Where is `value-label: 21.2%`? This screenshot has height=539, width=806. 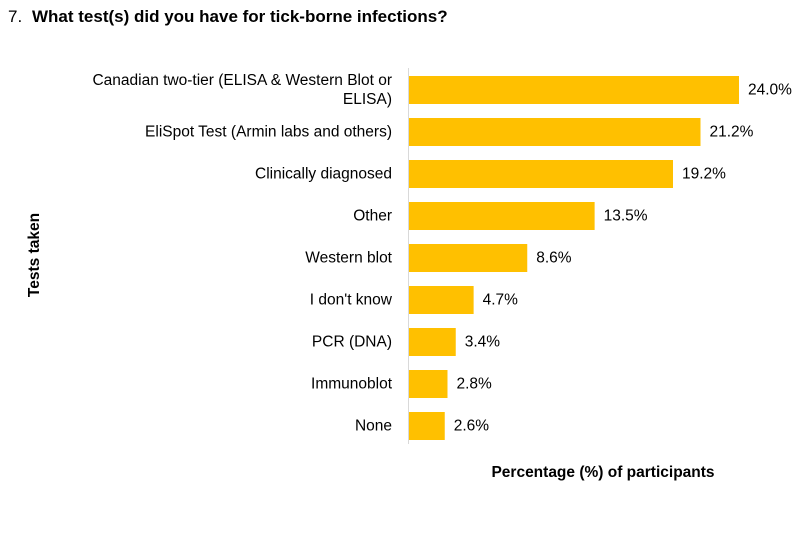 value-label: 21.2% is located at coordinates (732, 132).